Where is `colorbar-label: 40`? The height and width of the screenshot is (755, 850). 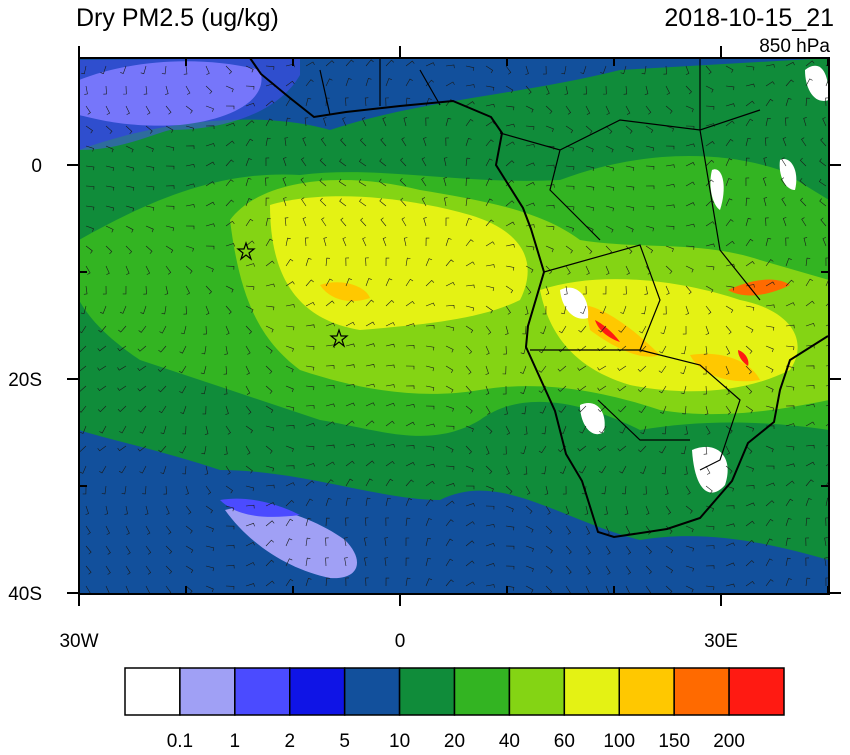
colorbar-label: 40 is located at coordinates (509, 740).